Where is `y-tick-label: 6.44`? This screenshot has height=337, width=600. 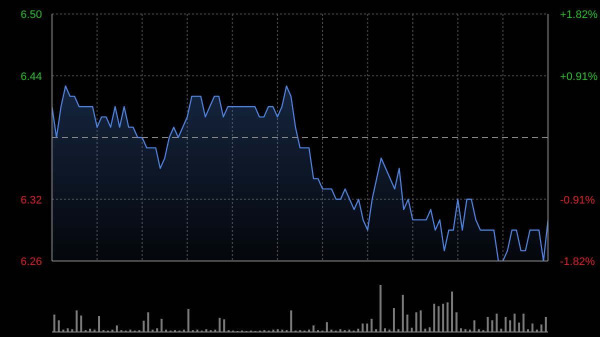
y-tick-label: 6.44 is located at coordinates (31, 76).